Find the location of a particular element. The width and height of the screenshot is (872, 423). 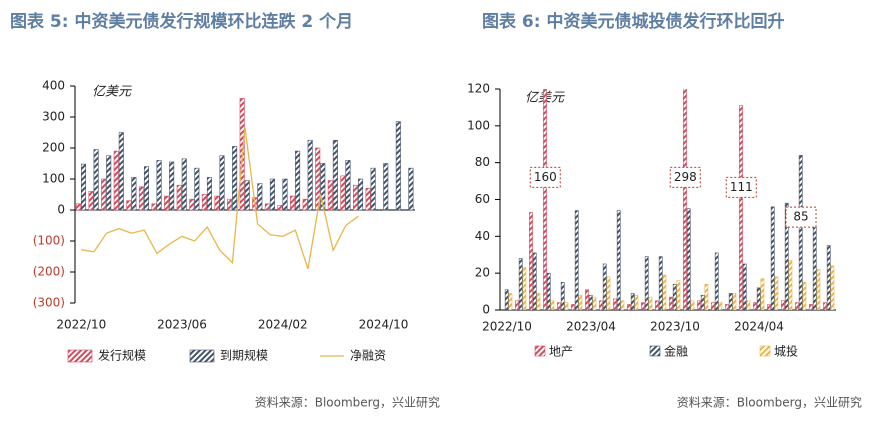

x-tick-label: 2023/06 is located at coordinates (182, 325).